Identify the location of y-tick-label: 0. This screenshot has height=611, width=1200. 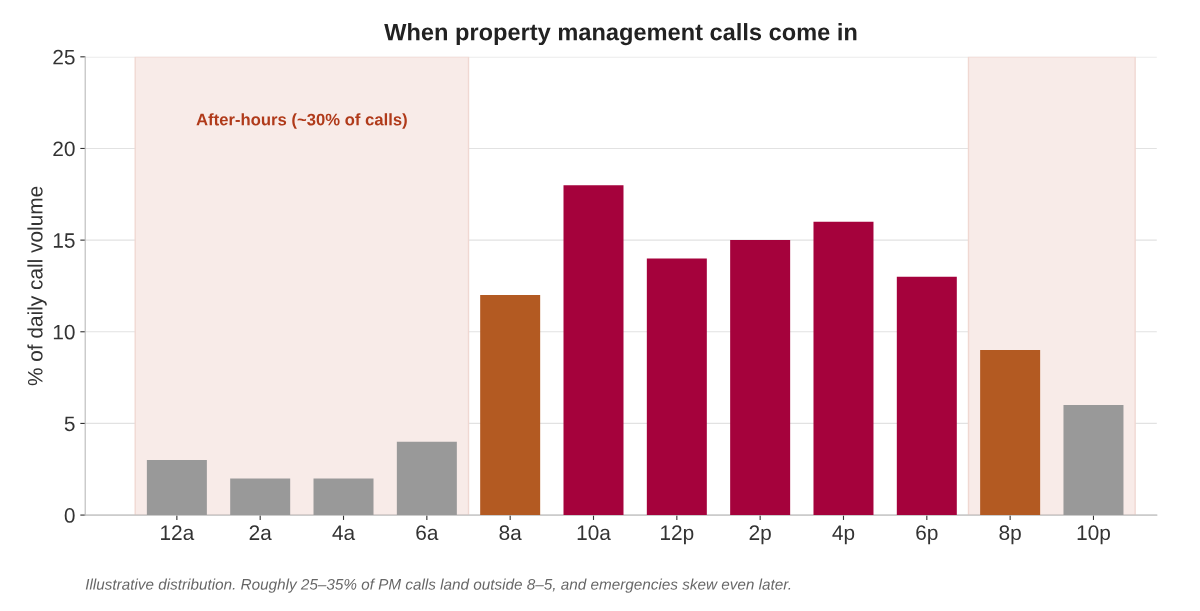
(69, 515).